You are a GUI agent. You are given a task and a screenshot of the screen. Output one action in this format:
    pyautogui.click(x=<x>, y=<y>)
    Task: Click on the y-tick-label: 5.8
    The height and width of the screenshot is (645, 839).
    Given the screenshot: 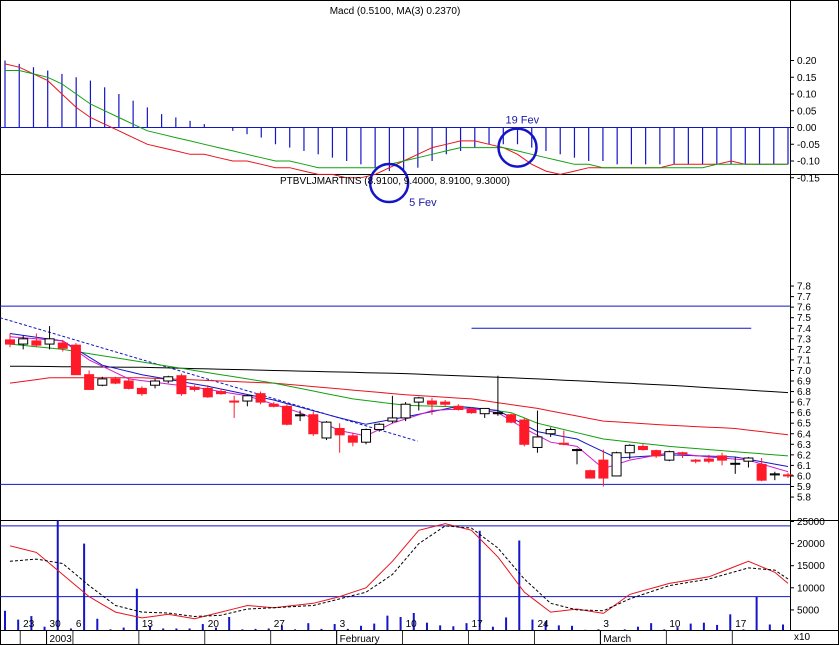 What is the action you would take?
    pyautogui.click(x=804, y=498)
    